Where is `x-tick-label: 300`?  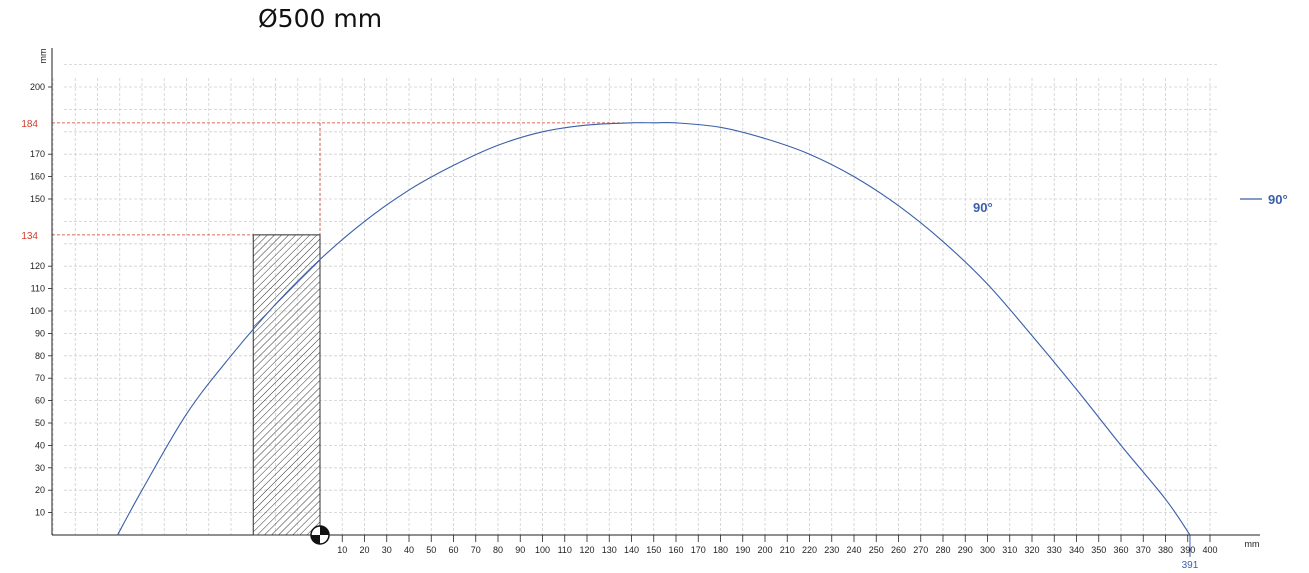 x-tick-label: 300 is located at coordinates (987, 550).